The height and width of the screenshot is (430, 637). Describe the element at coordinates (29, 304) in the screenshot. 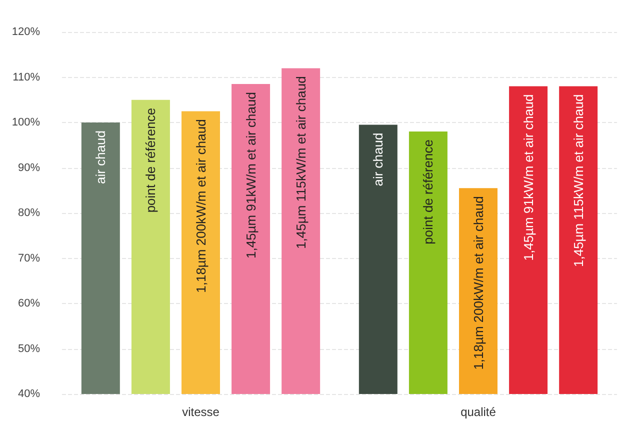

I see `y-tick-label: 60%` at that location.